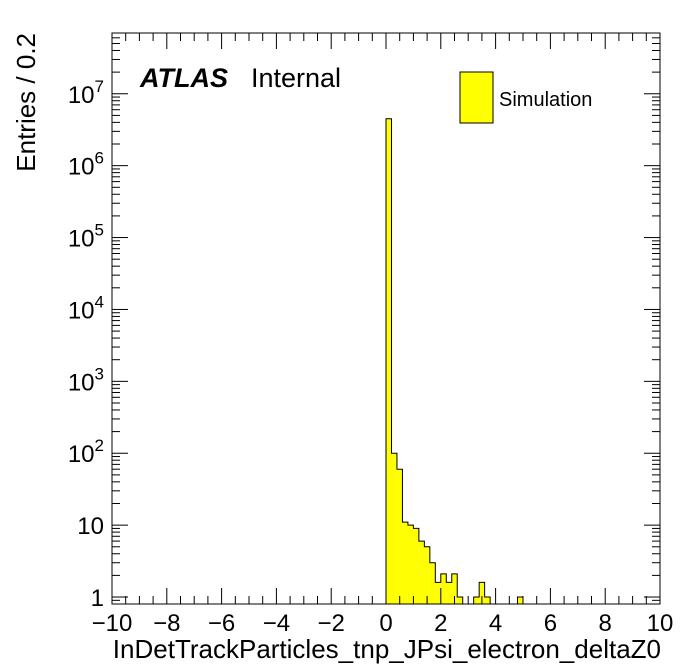 This screenshot has height=672, width=696. What do you see at coordinates (476, 97) in the screenshot?
I see `legend-swatch` at bounding box center [476, 97].